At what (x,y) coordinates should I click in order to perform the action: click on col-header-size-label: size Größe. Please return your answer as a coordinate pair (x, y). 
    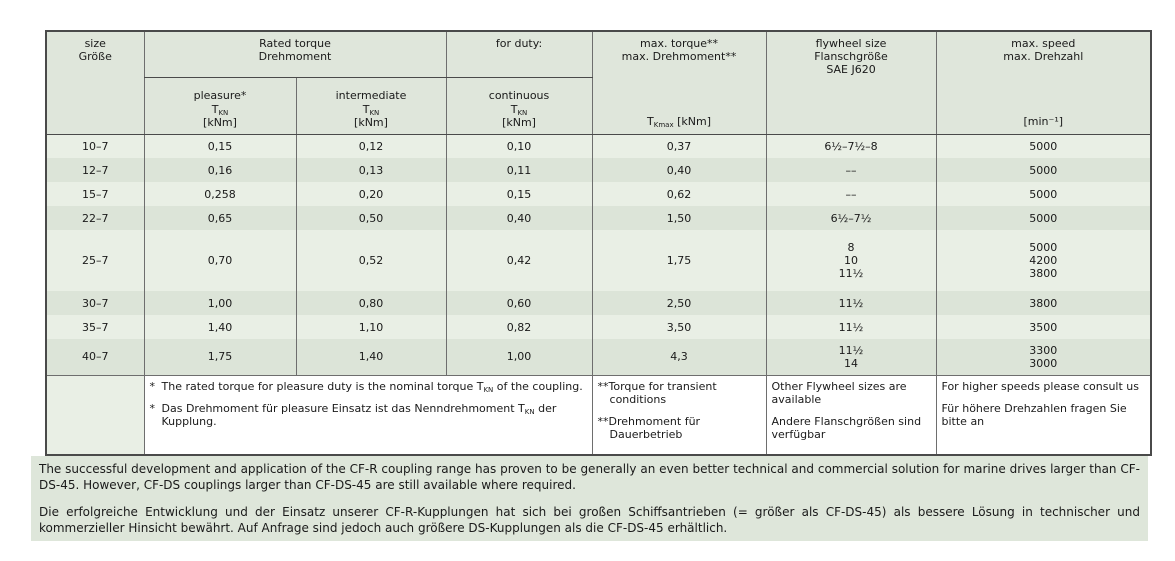
    Looking at the image, I should click on (95, 50).